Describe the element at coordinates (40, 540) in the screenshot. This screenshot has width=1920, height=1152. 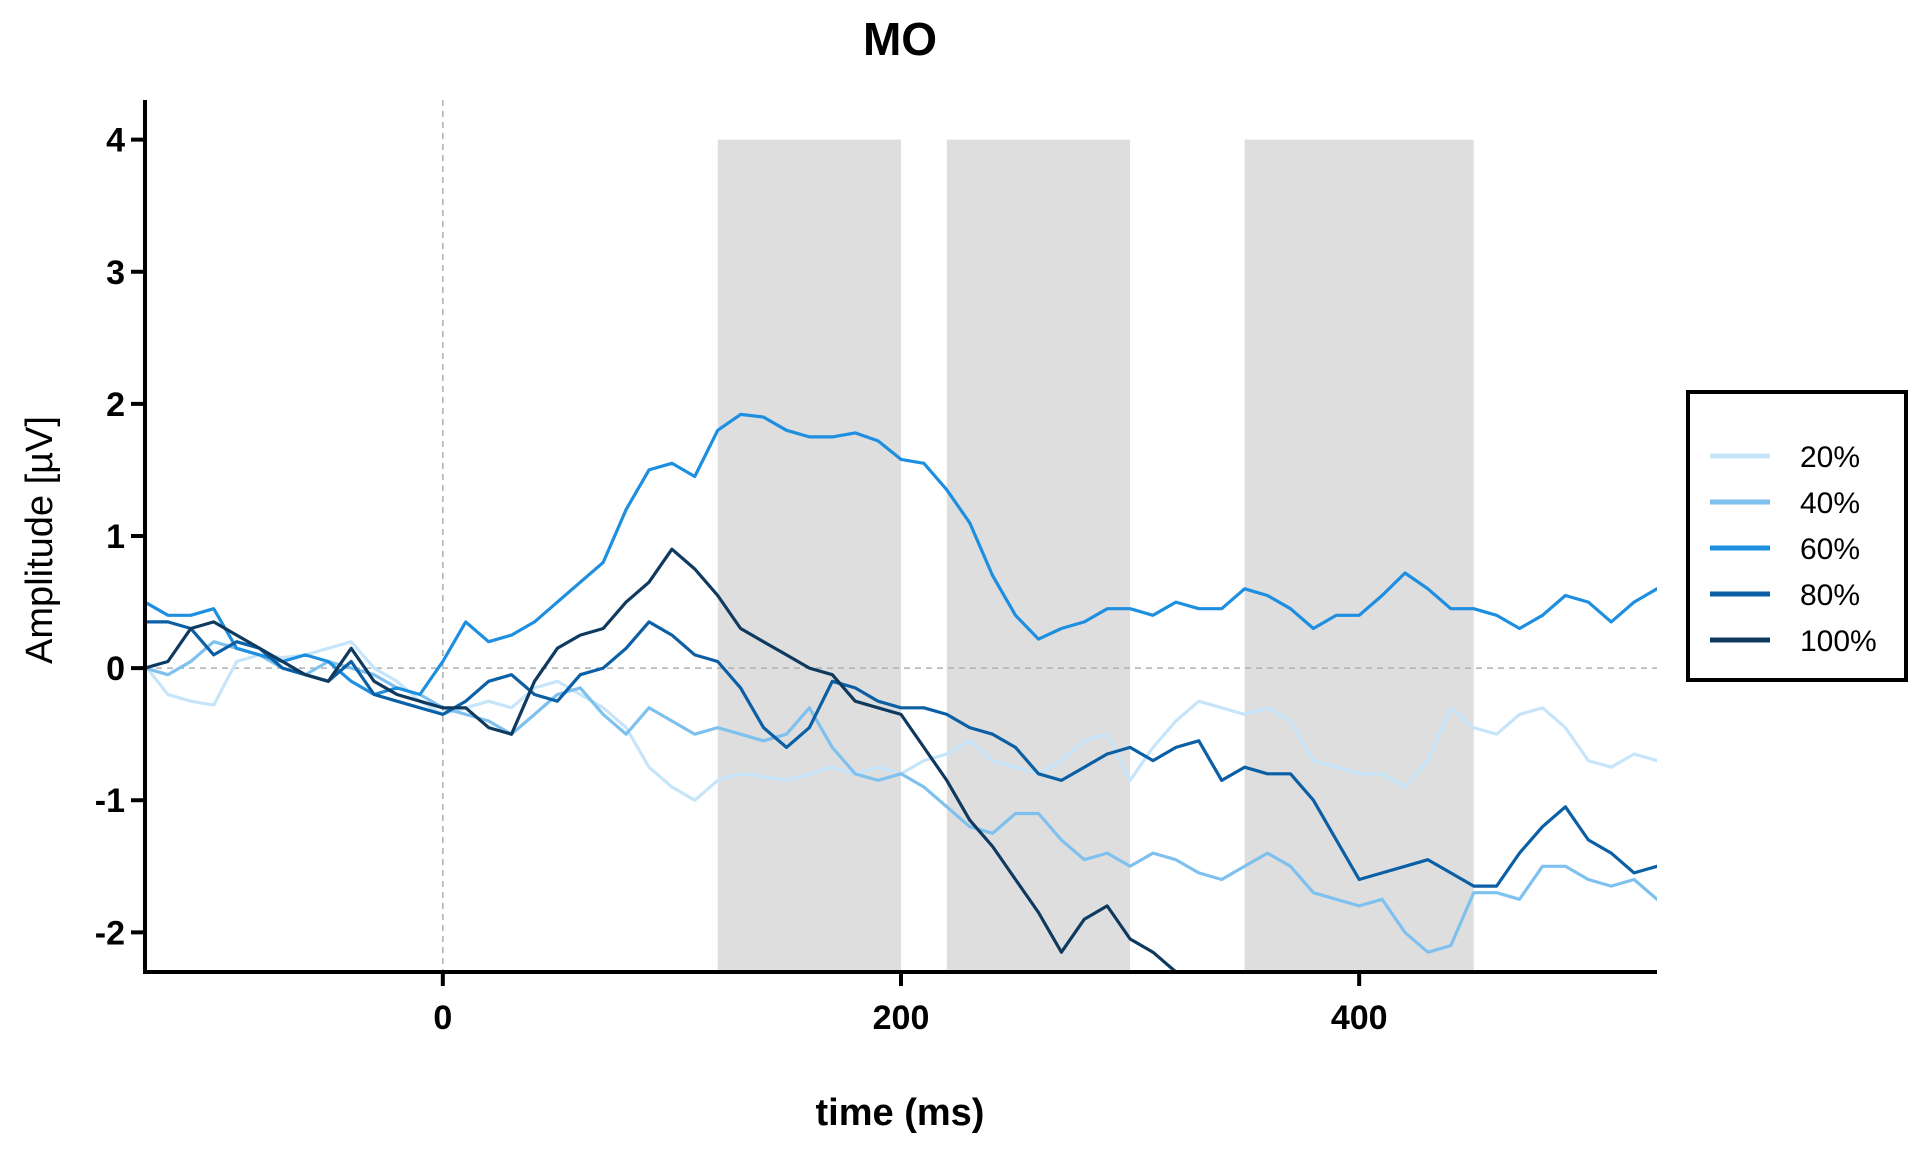
I see `y-axis-label: Amplitude [µV]` at that location.